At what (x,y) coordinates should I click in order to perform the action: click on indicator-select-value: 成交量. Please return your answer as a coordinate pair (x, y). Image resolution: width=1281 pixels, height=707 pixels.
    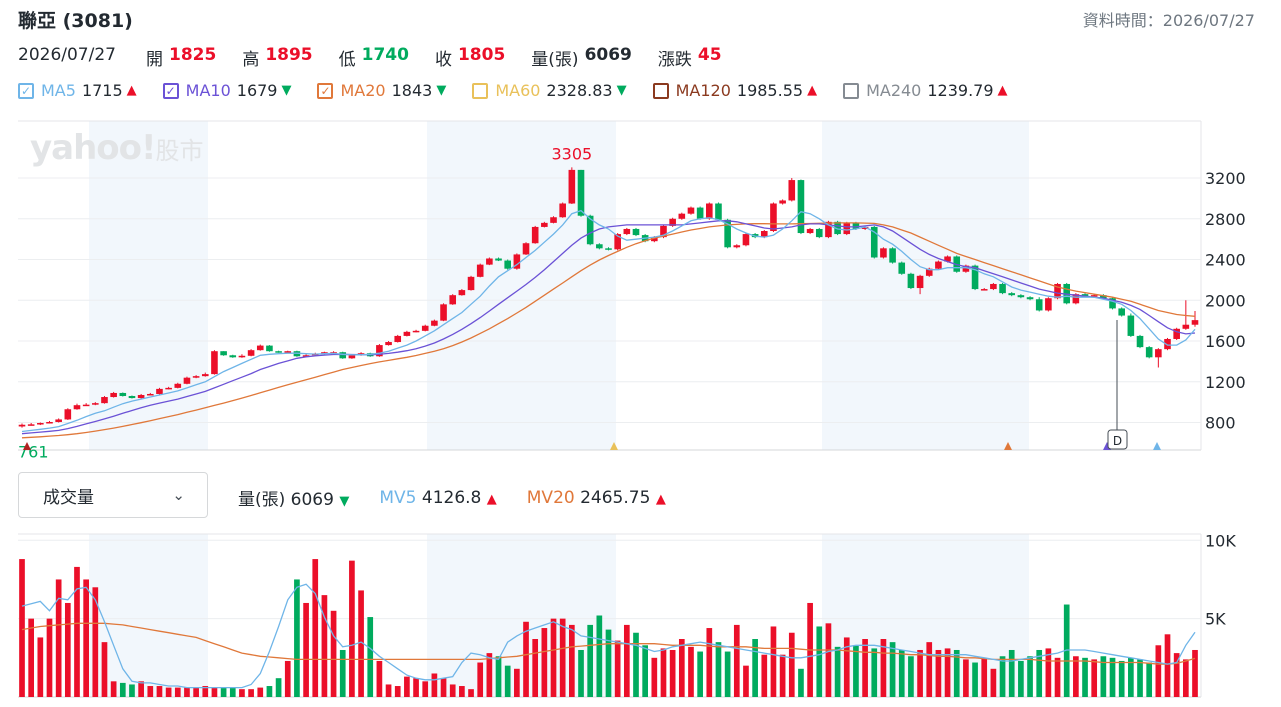
    Looking at the image, I should click on (68, 497).